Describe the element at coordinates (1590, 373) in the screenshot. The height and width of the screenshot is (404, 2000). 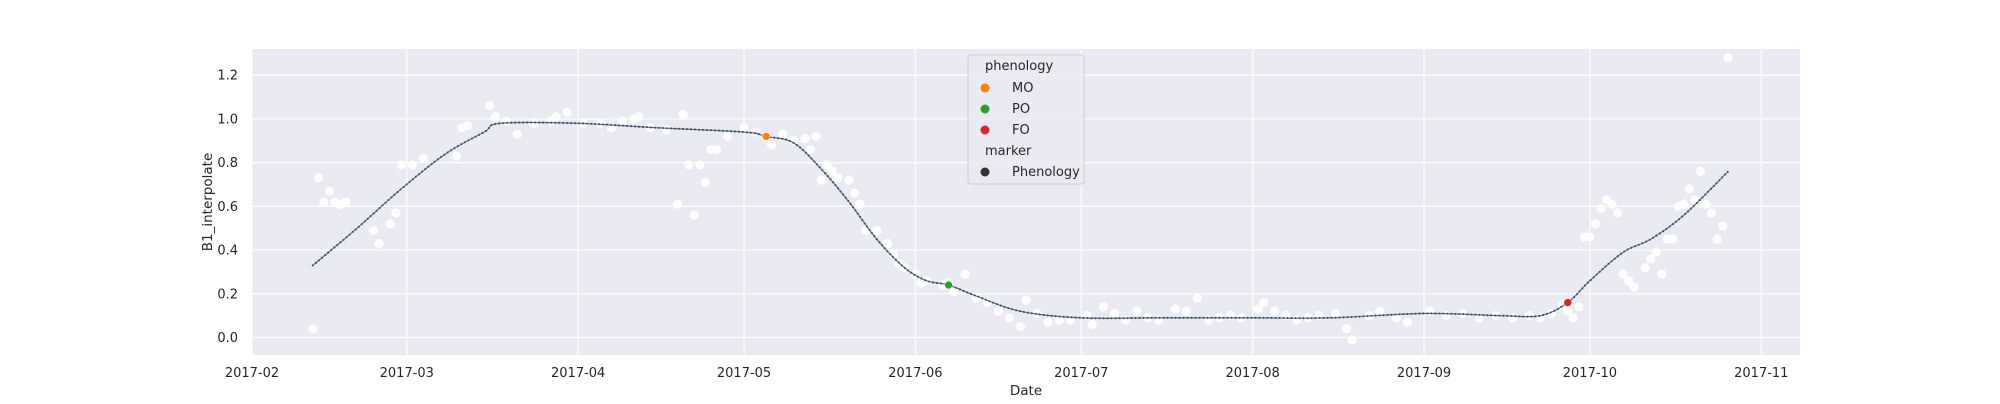
I see `x-tick-label: 2017-10` at that location.